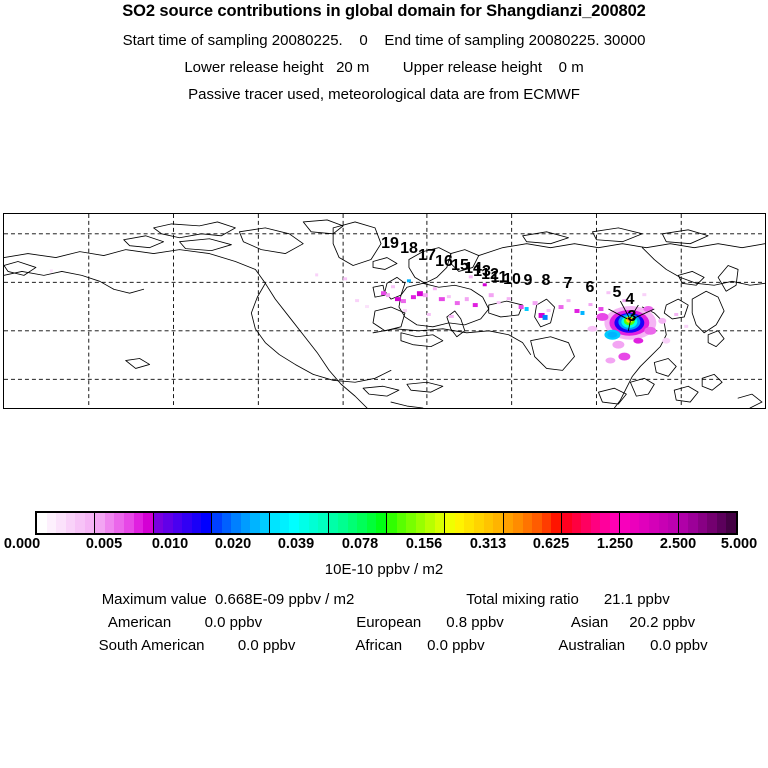 The image size is (768, 768). I want to click on colorbar-tick-10: 2.500, so click(678, 544).